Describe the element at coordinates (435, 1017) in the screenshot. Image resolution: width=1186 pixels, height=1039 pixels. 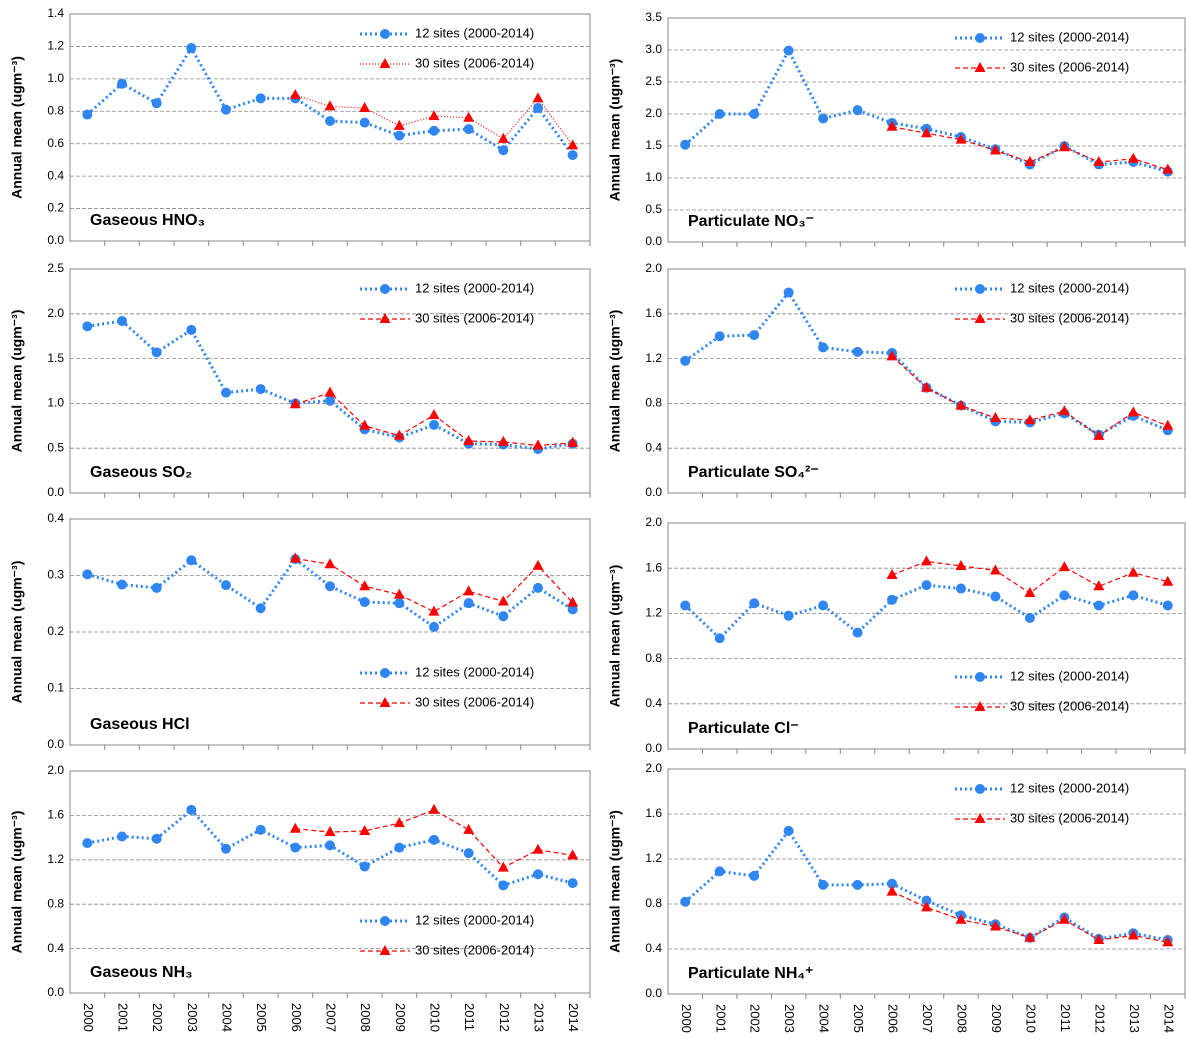
I see `x-tick-label: 2010` at that location.